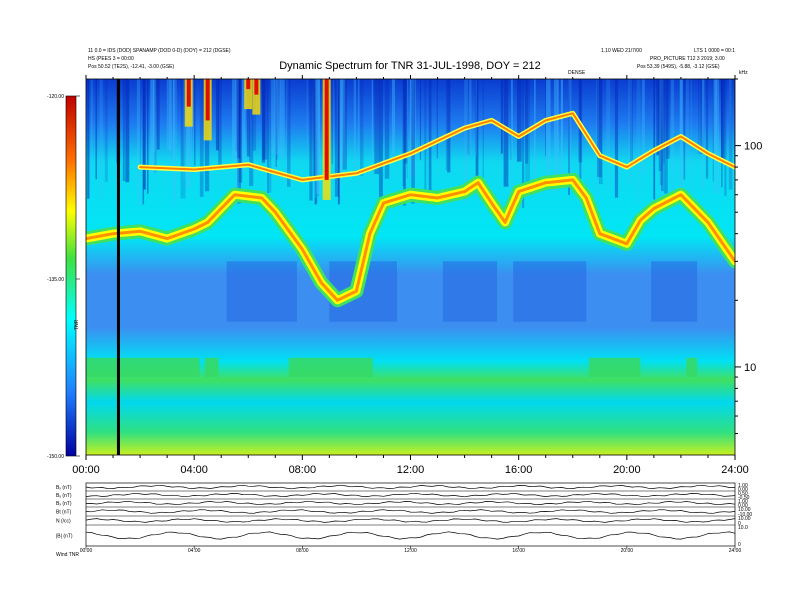 This screenshot has height=612, width=792. Describe the element at coordinates (627, 551) in the screenshot. I see `bottom-x-tick-label: 20:00` at that location.